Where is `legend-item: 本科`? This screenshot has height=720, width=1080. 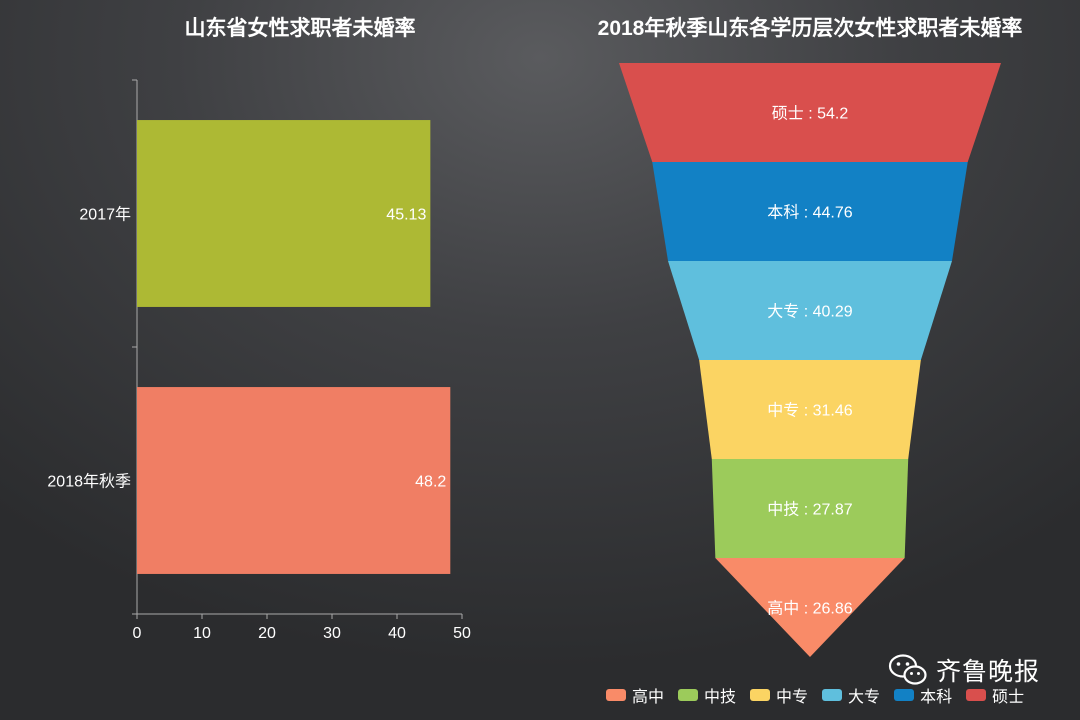
legend-item: 本科 is located at coordinates (923, 695).